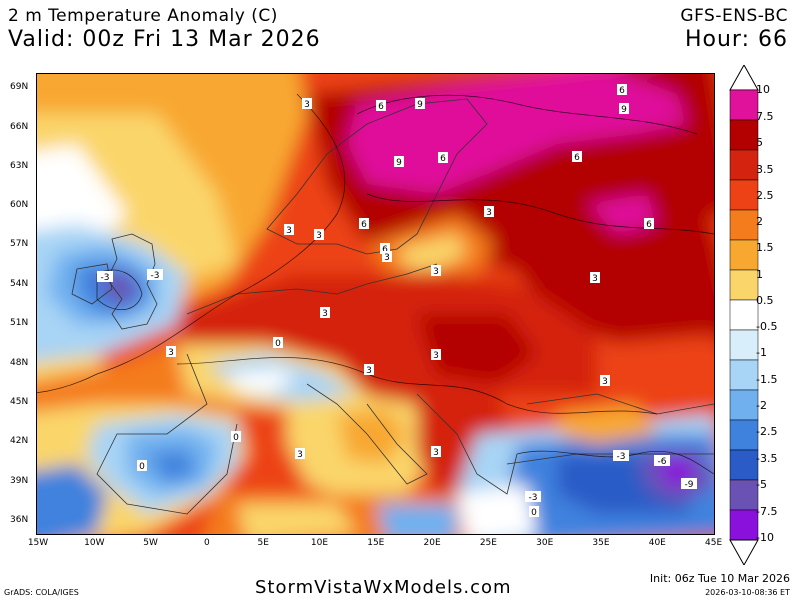 The height and width of the screenshot is (600, 800). Describe the element at coordinates (143, 16) in the screenshot. I see `map-title: 2 m Temperature Anomaly (C)` at that location.